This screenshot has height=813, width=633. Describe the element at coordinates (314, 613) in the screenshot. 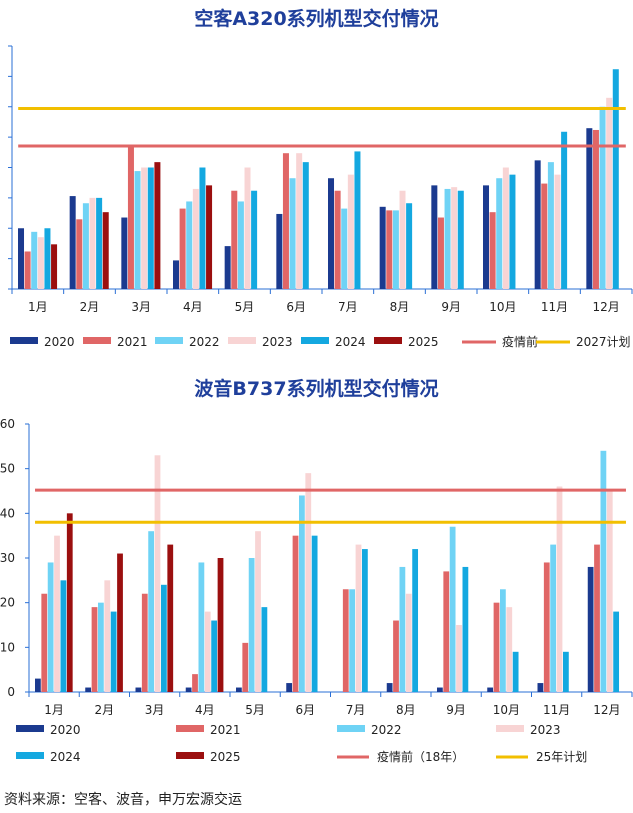

I see `bar-2024-6月` at that location.